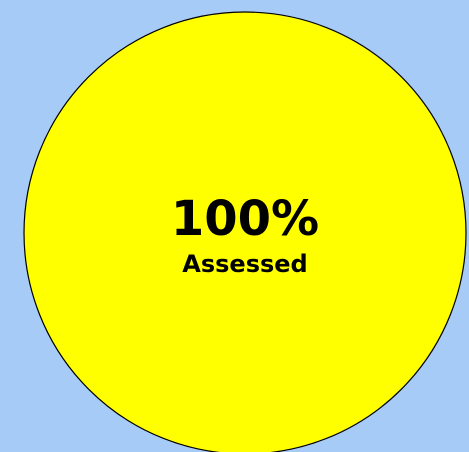 Image resolution: width=469 pixels, height=452 pixels. Describe the element at coordinates (245, 219) in the screenshot. I see `value-label: 100%` at that location.